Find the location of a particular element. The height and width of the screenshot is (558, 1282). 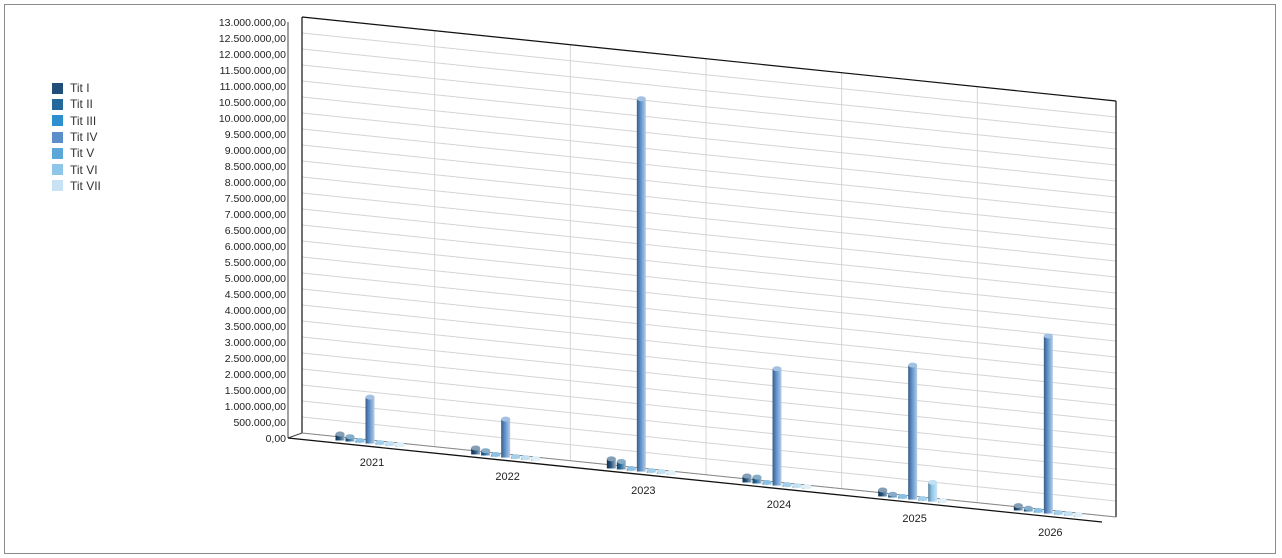

y-tick-label: 8.500.000,00 is located at coordinates (255, 167).